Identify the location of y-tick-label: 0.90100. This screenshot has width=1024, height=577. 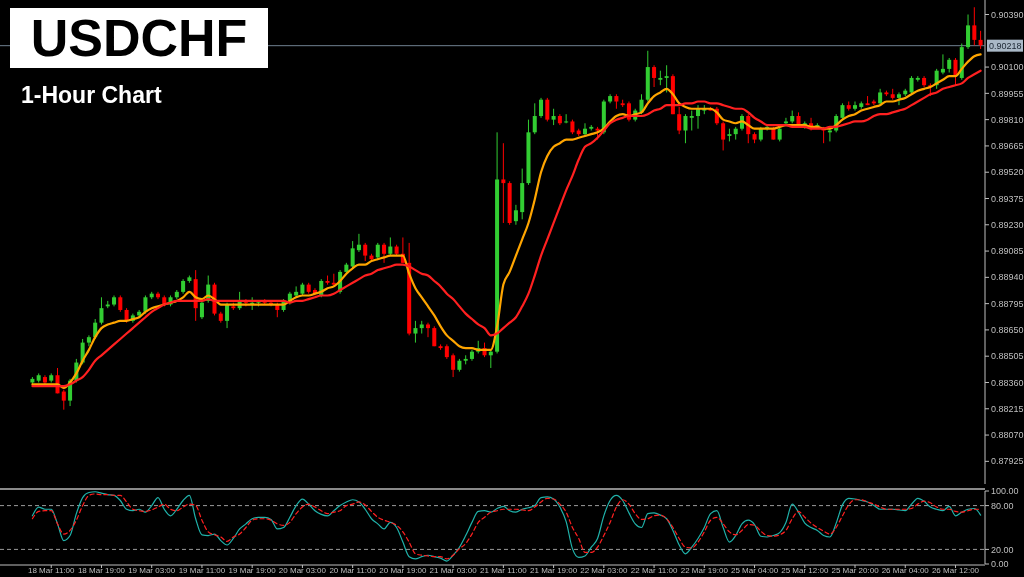
(1007, 67).